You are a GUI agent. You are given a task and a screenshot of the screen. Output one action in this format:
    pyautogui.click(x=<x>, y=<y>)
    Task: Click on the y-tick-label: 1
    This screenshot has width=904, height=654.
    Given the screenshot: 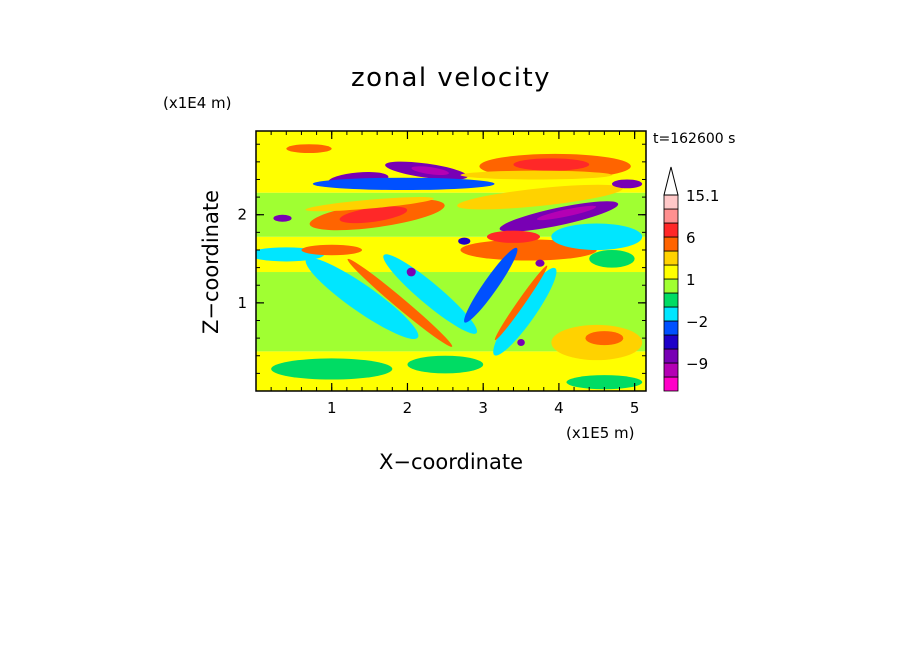 What is the action you would take?
    pyautogui.click(x=242, y=303)
    